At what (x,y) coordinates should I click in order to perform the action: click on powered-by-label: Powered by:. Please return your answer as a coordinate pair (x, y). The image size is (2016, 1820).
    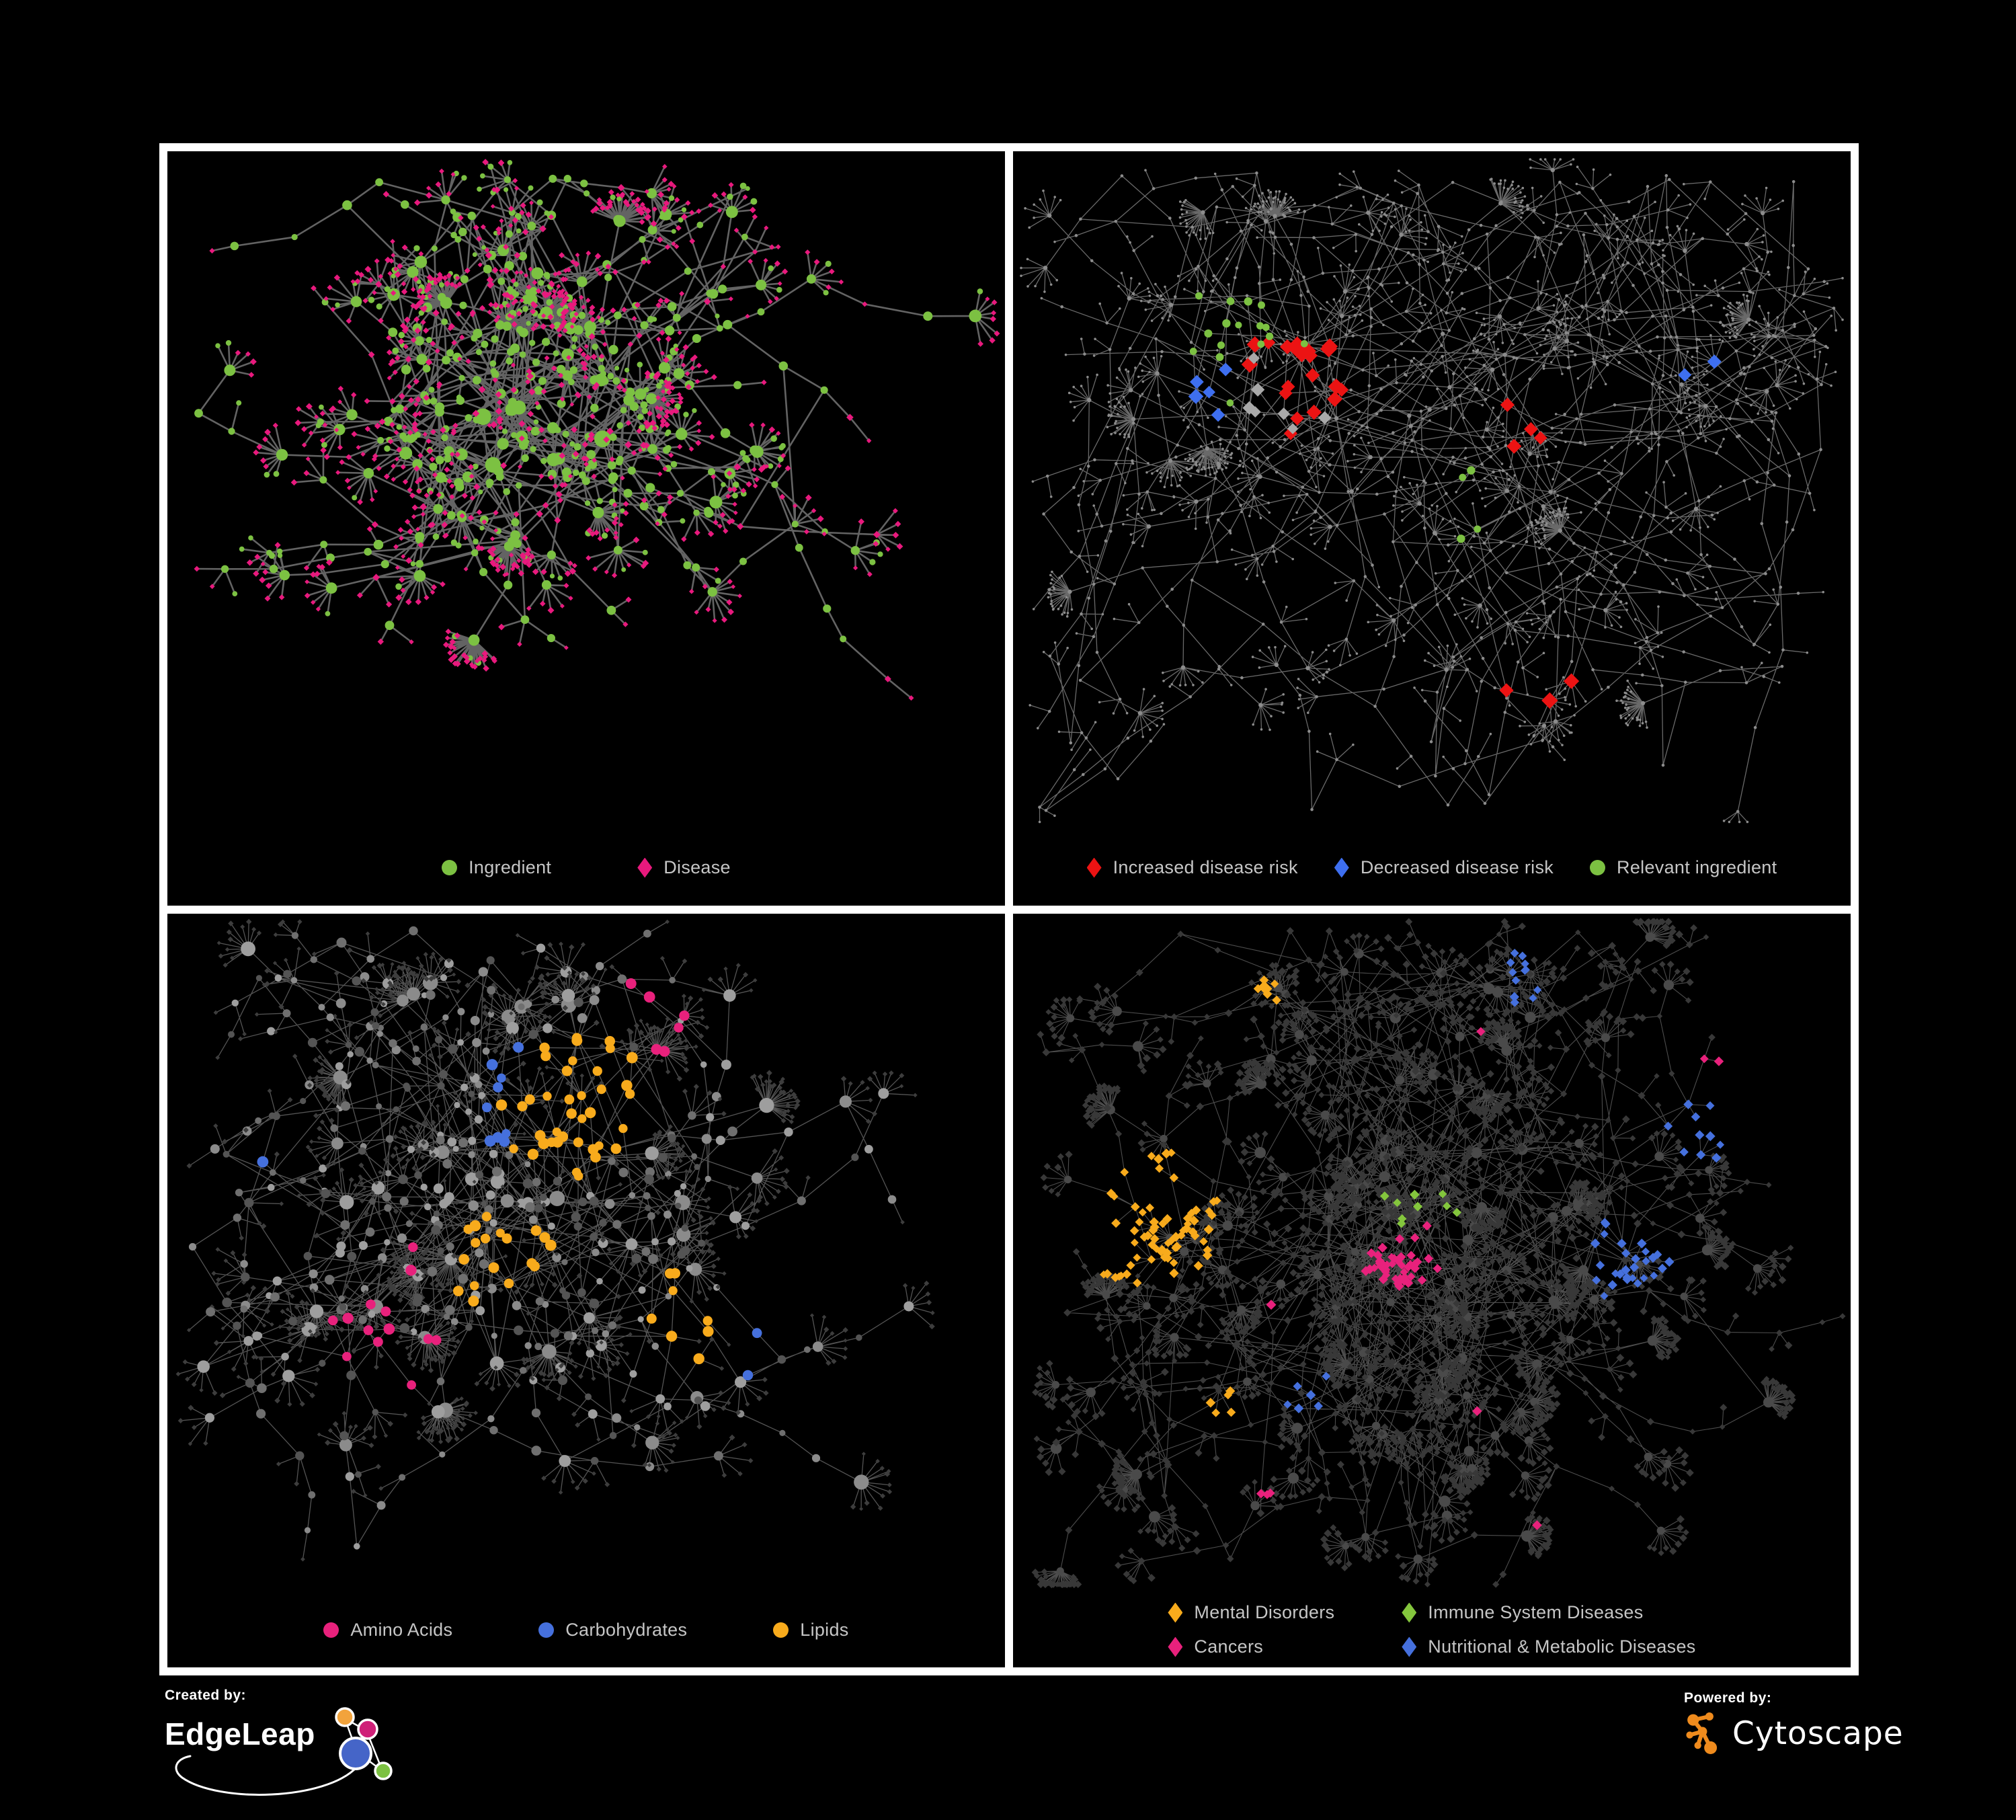
    Looking at the image, I should click on (1728, 1698).